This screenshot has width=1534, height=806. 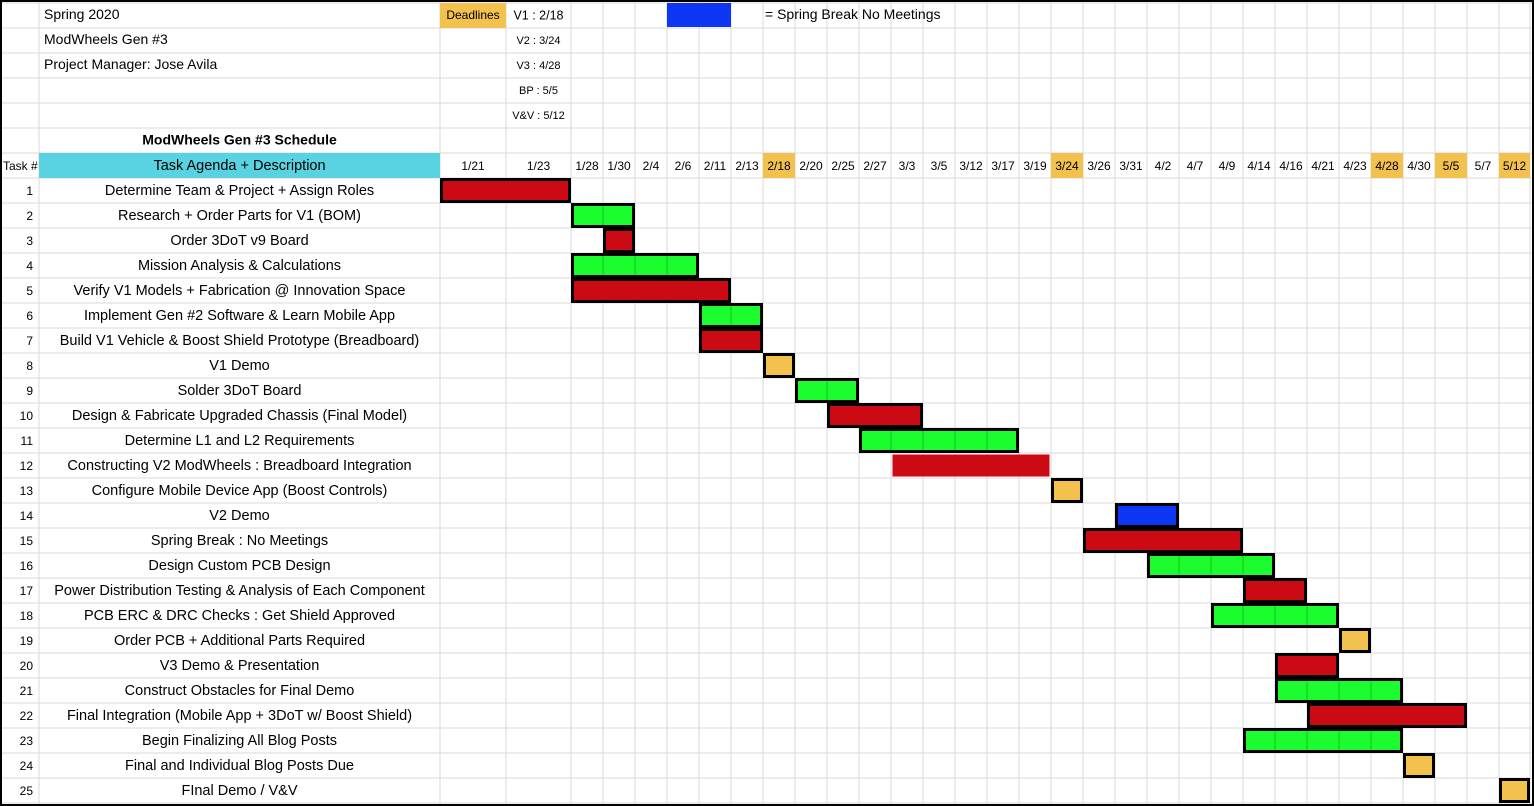 What do you see at coordinates (538, 91) in the screenshot?
I see `deadline-item: BP : 5/5` at bounding box center [538, 91].